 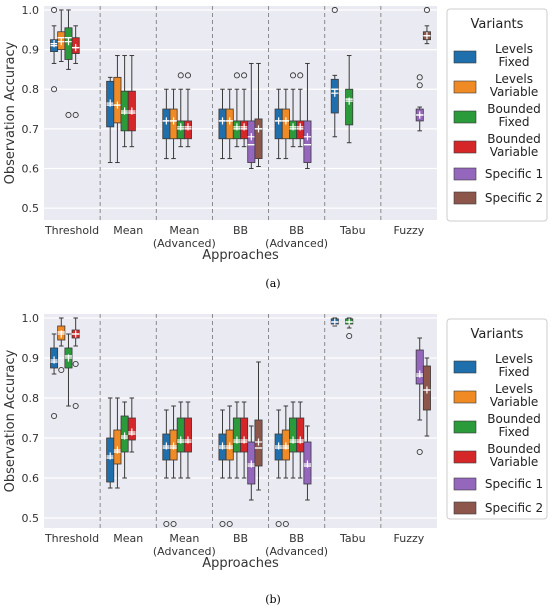 I want to click on y-tick-label: 0.5, so click(x=31, y=208).